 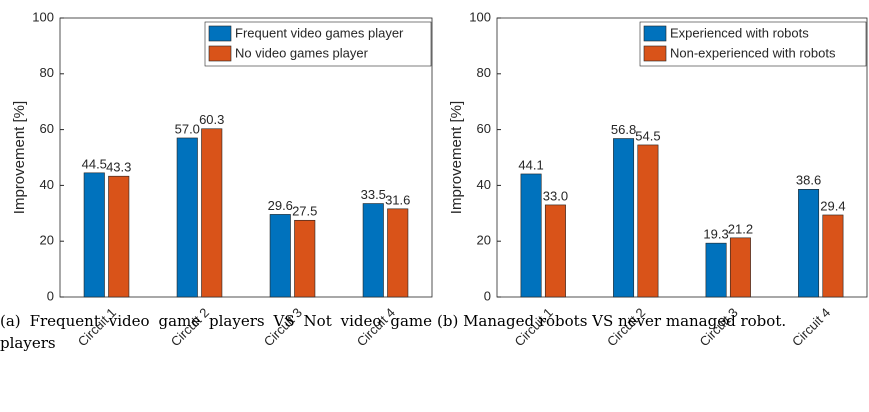 What do you see at coordinates (302, 52) in the screenshot?
I see `legend-label: No video games player` at bounding box center [302, 52].